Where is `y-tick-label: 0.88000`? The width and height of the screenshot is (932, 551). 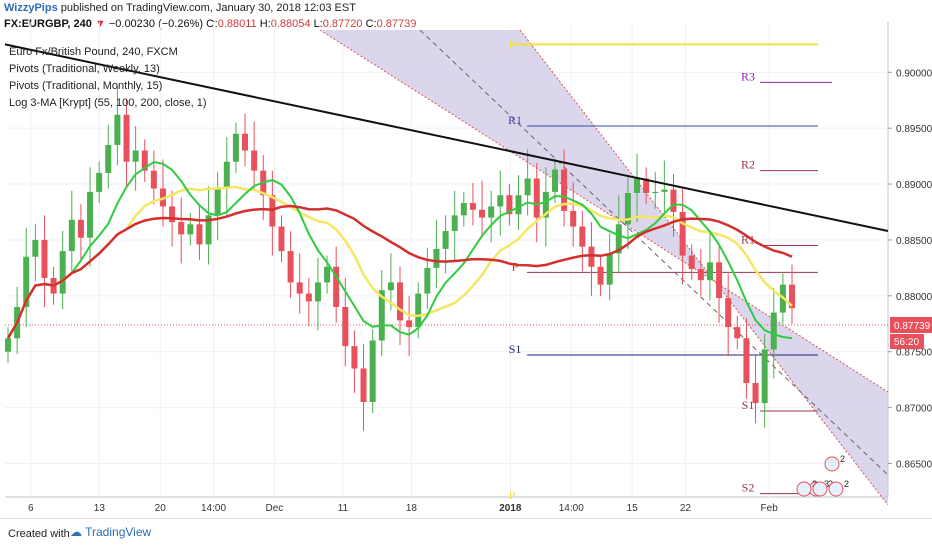 y-tick-label: 0.88000 is located at coordinates (914, 297).